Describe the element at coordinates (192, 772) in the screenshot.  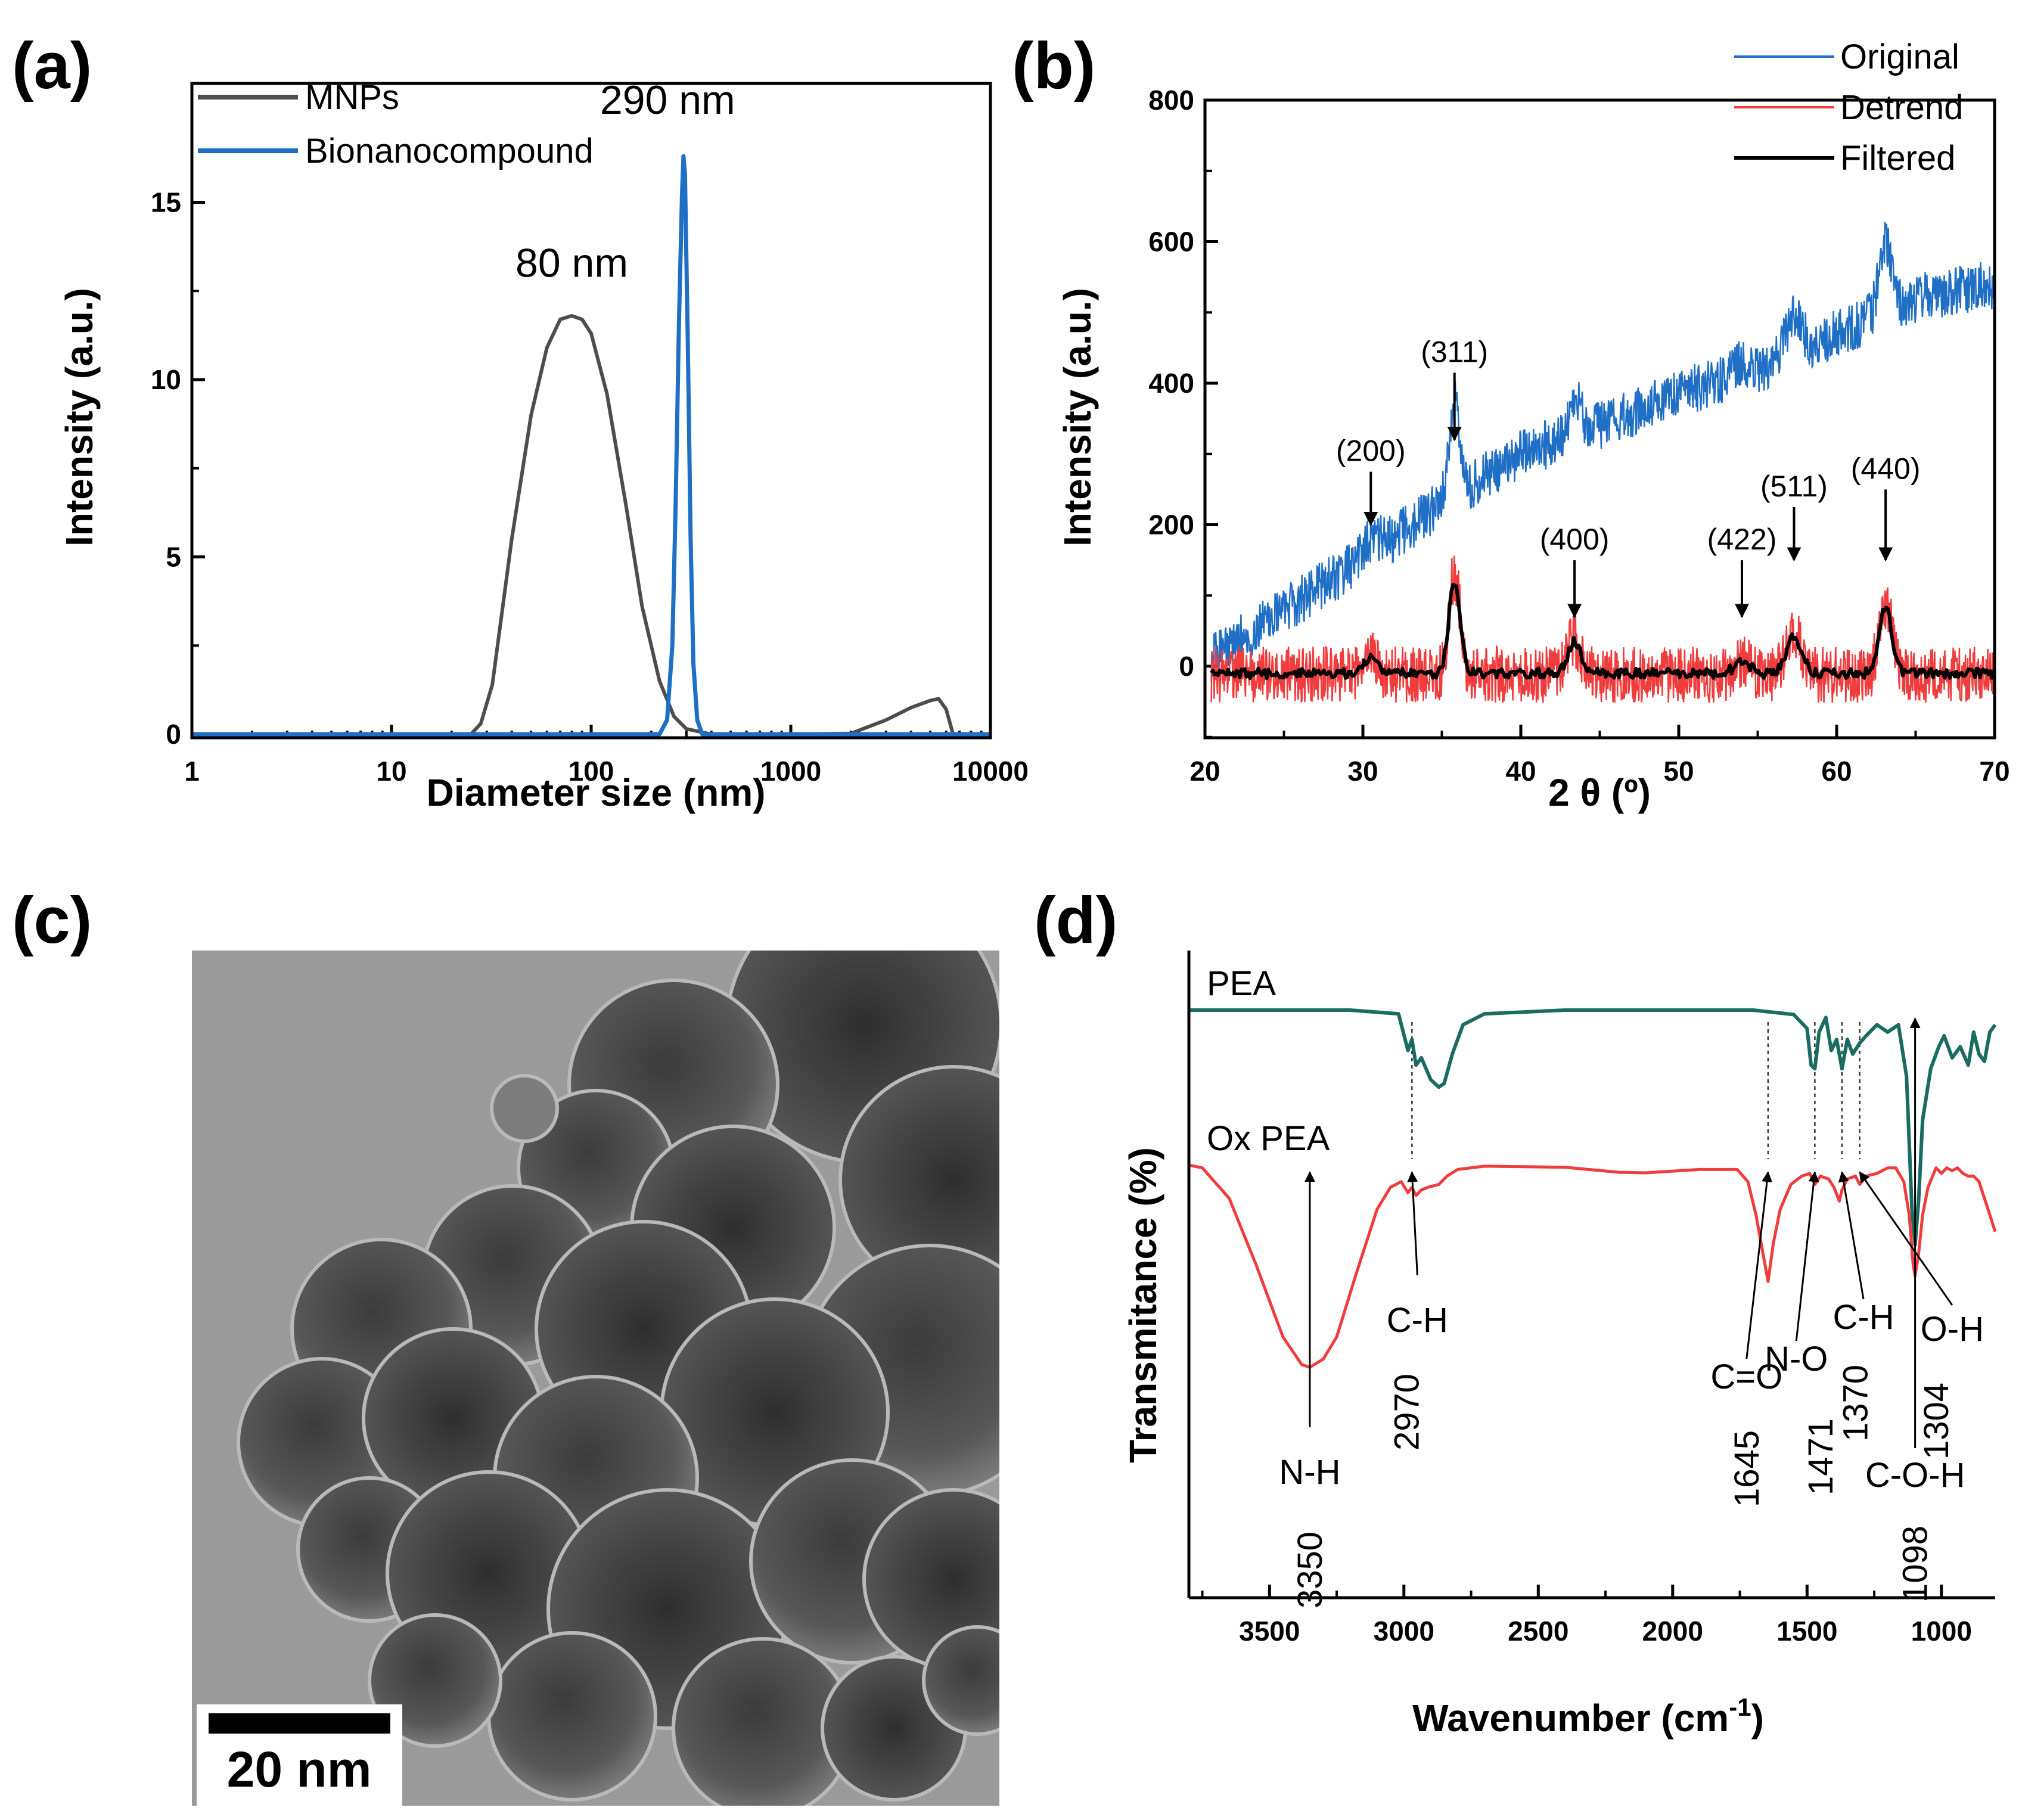
I see `x-tick-label: 1` at that location.